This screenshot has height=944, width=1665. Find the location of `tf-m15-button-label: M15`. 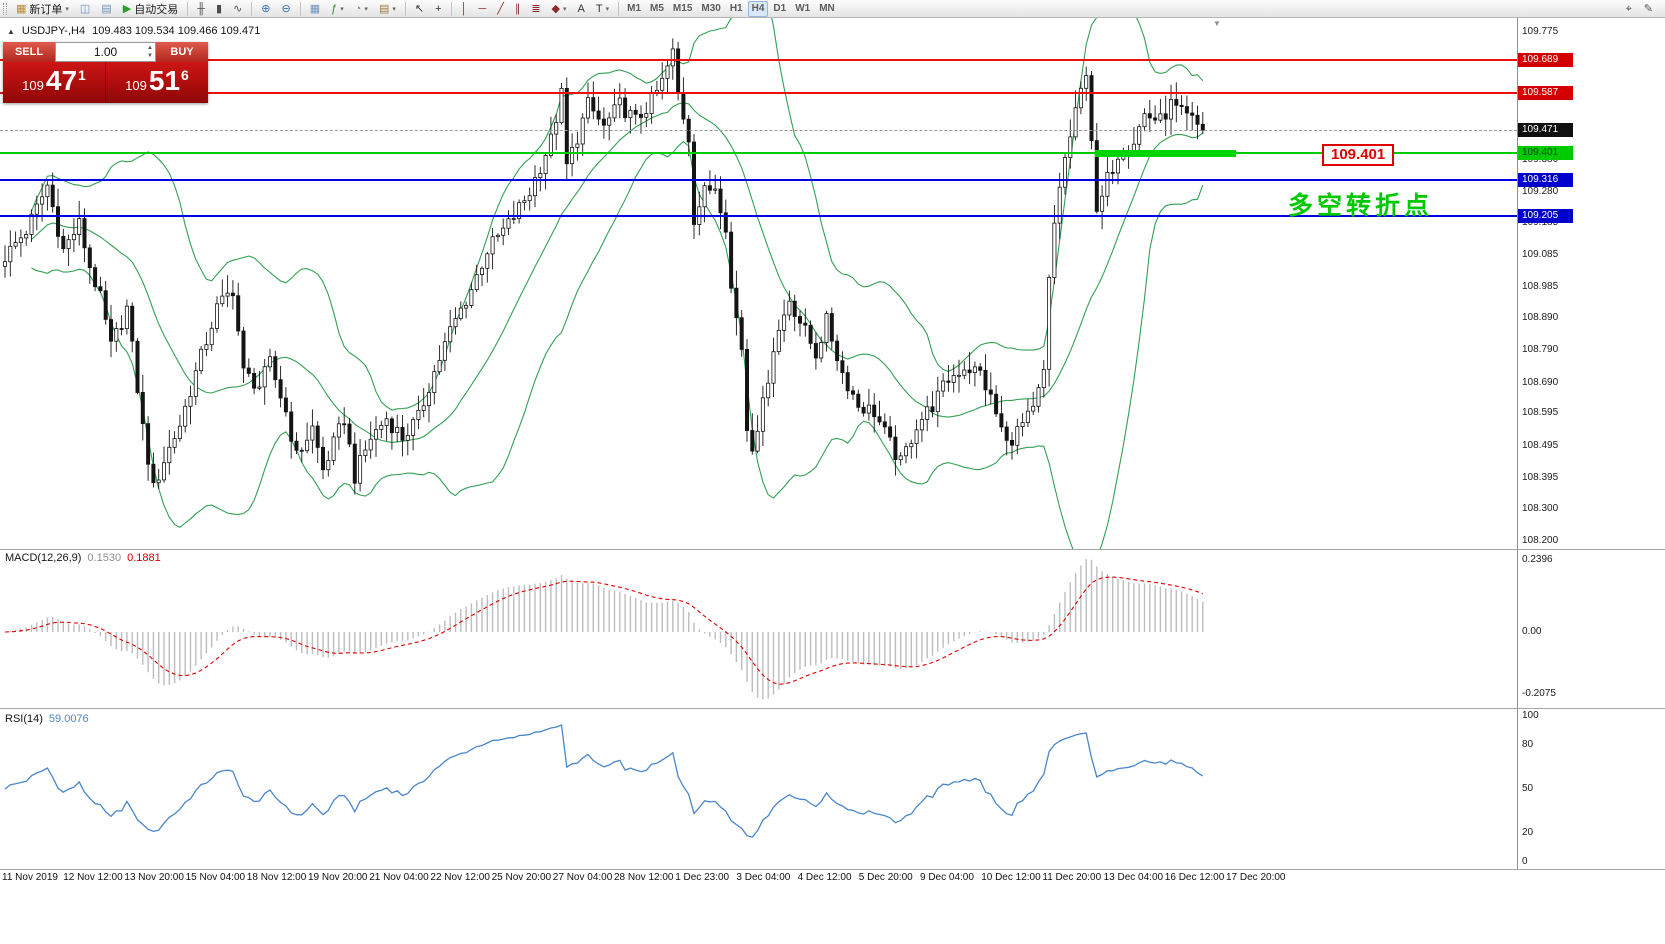

tf-m15-button-label: M15 is located at coordinates (682, 8).